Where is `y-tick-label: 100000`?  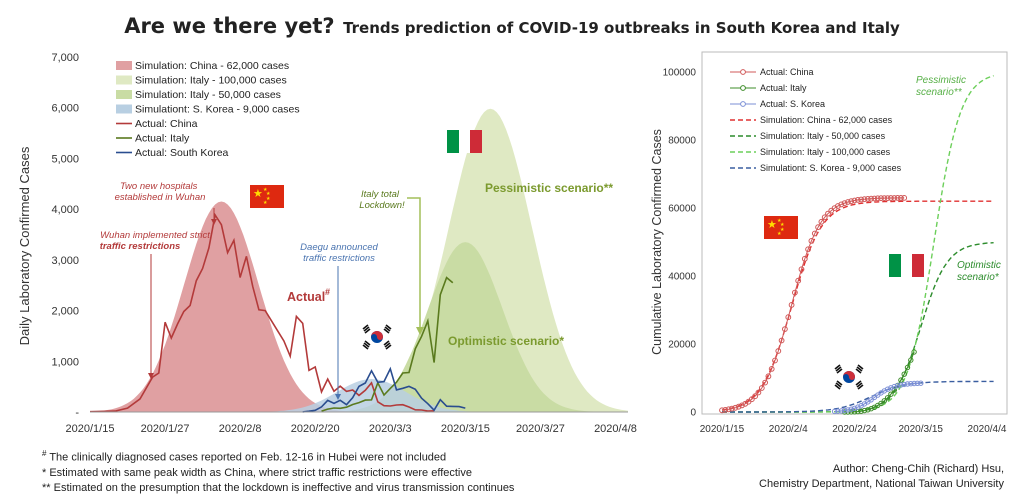 y-tick-label: 100000 is located at coordinates (680, 73).